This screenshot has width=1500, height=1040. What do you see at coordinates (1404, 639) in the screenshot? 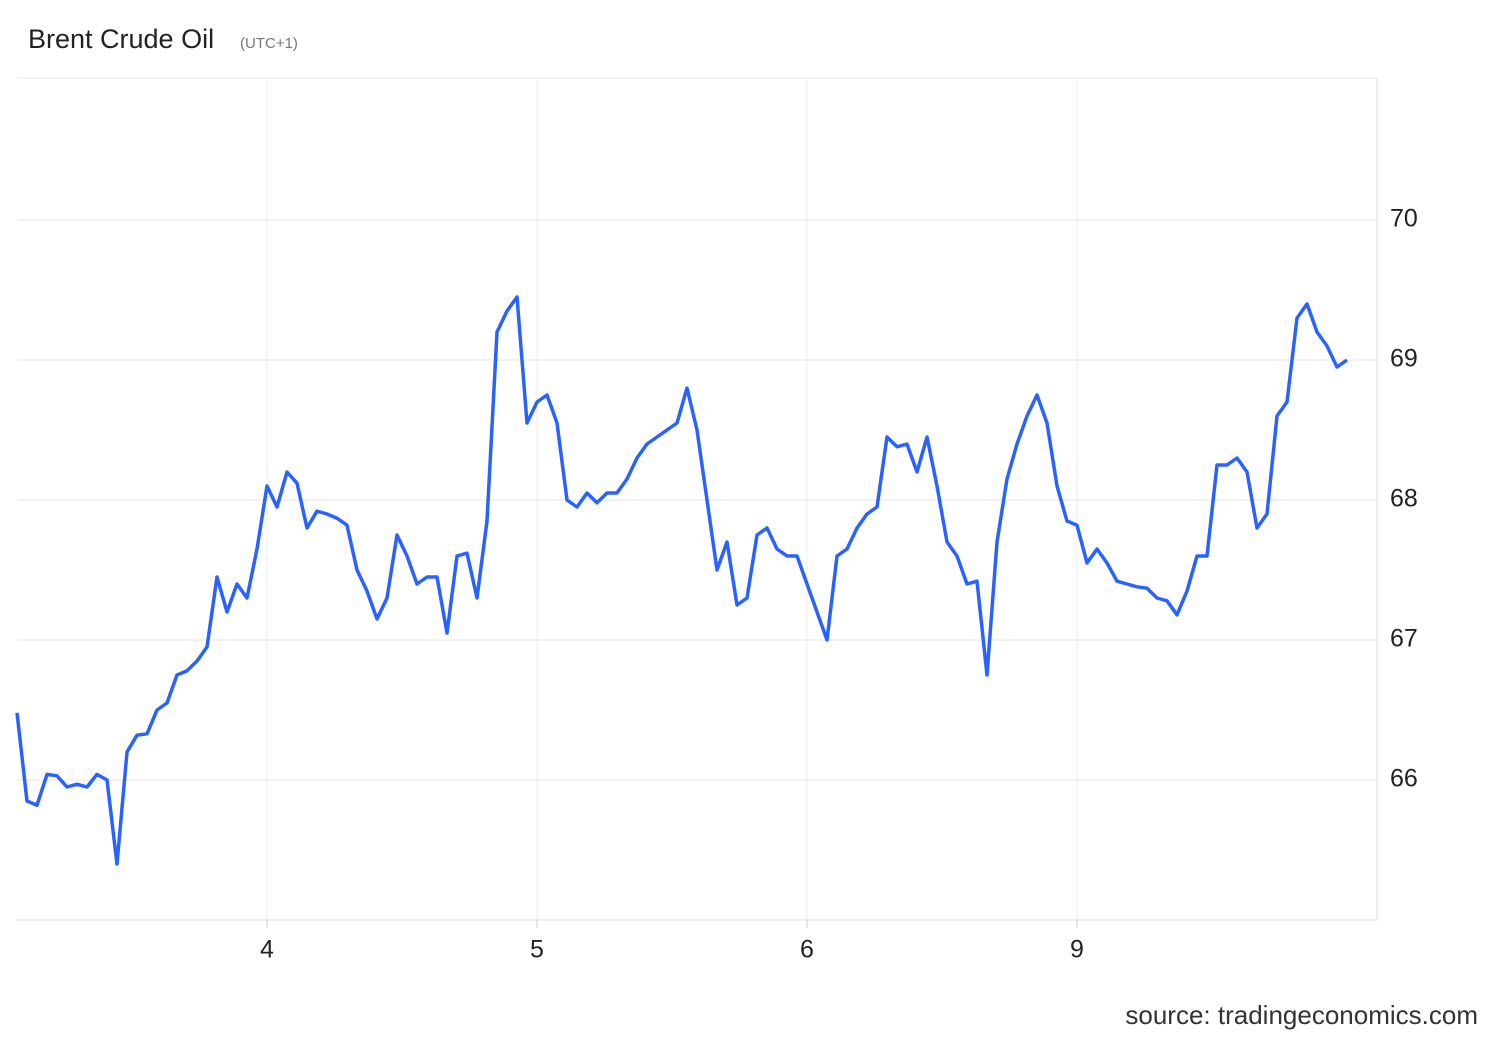
I see `y-tick-label: 67` at bounding box center [1404, 639].